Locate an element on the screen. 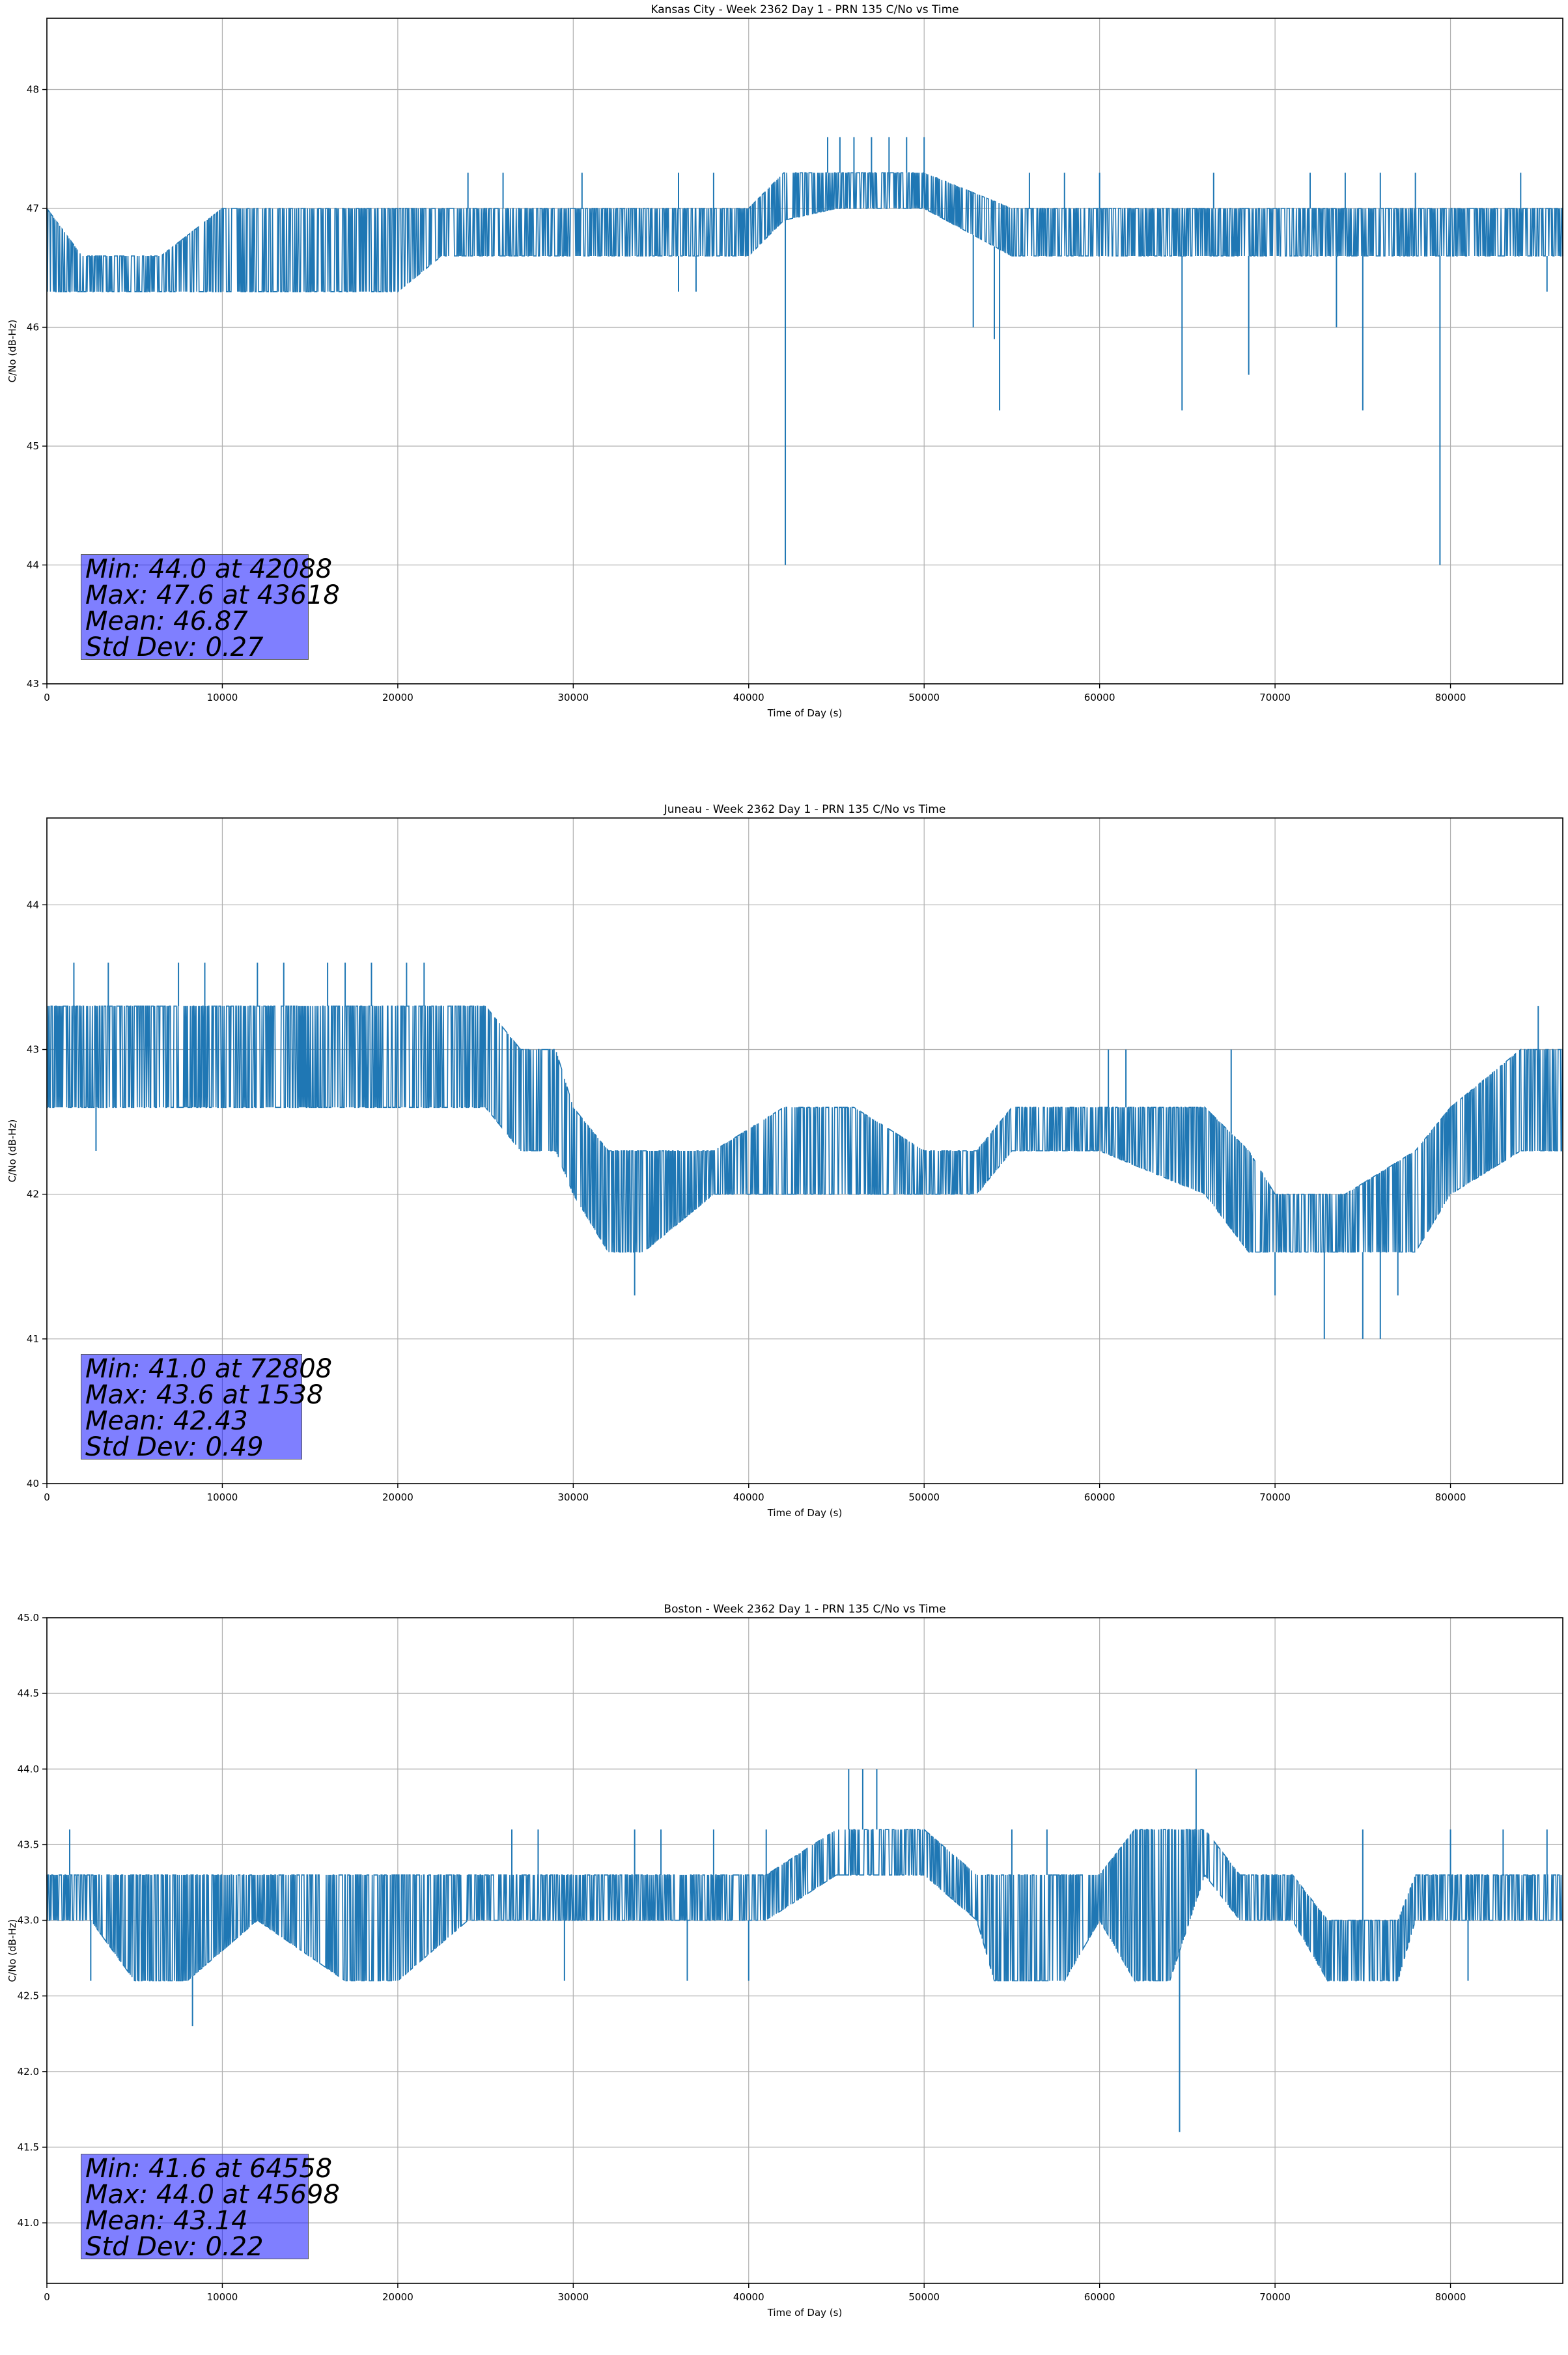  stats-line: Std Dev: 0.49 is located at coordinates (175, 1447).